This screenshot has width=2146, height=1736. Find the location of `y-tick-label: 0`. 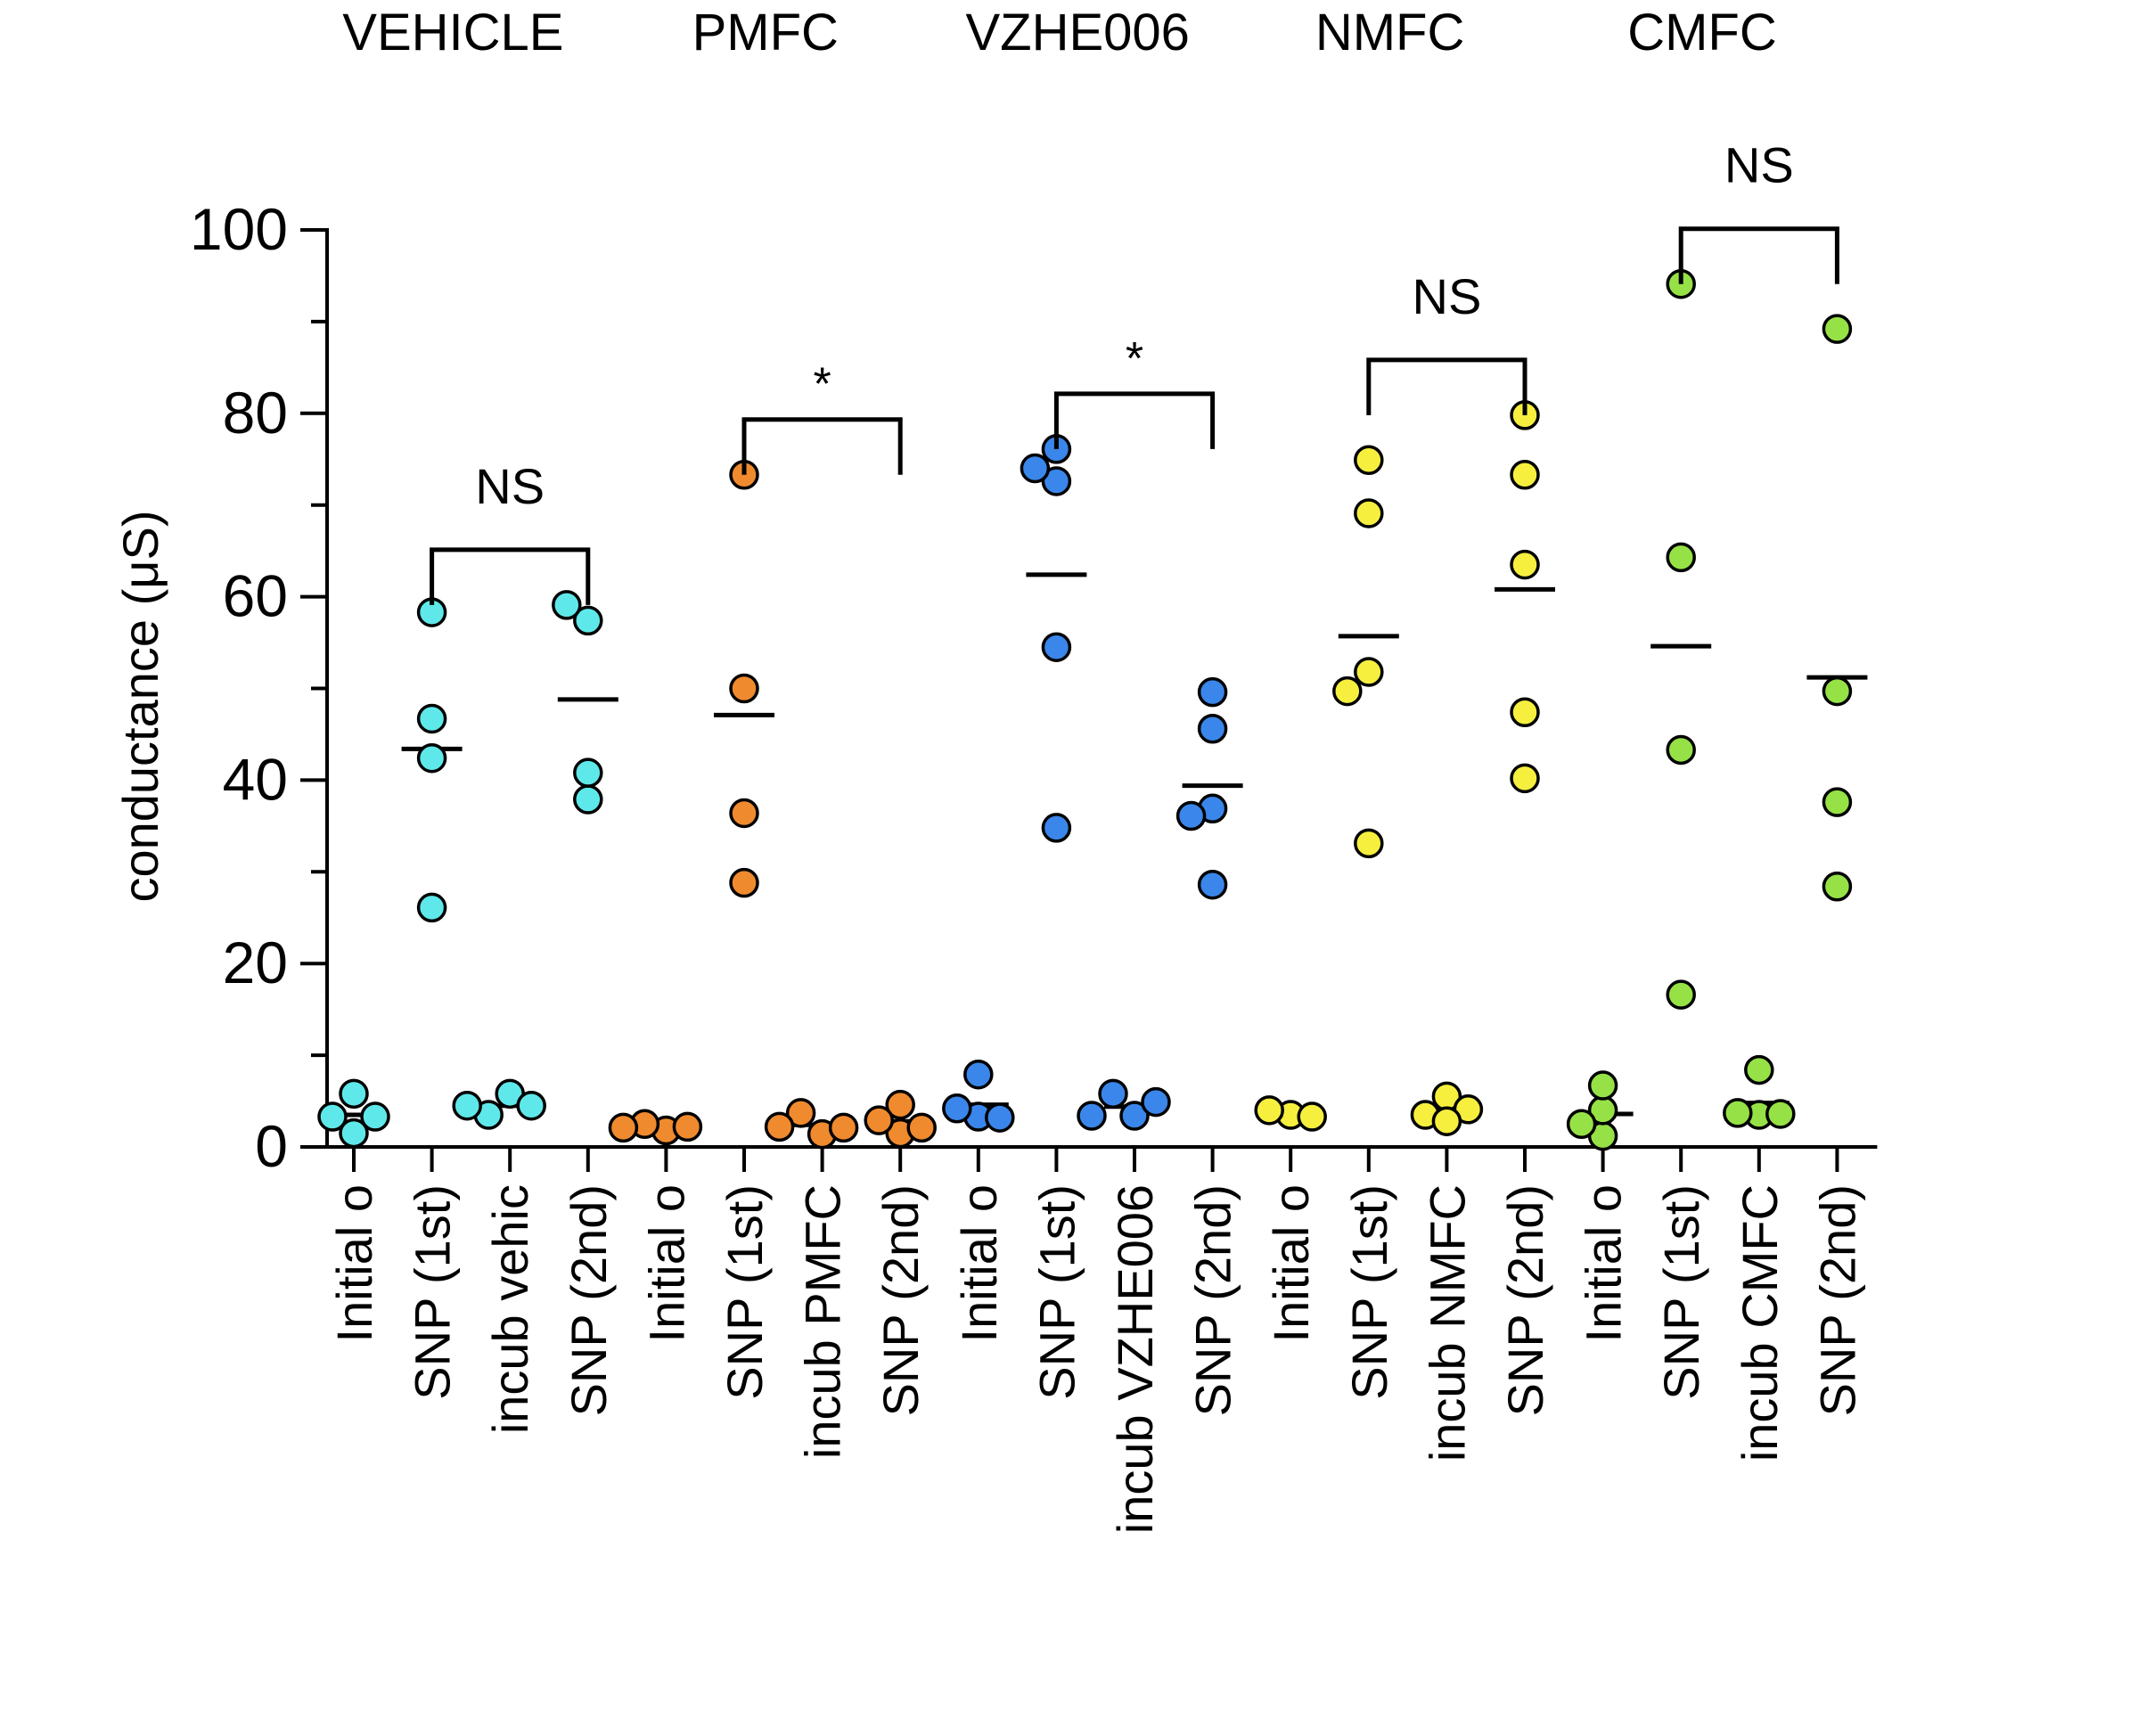

y-tick-label: 0 is located at coordinates (271, 1146).